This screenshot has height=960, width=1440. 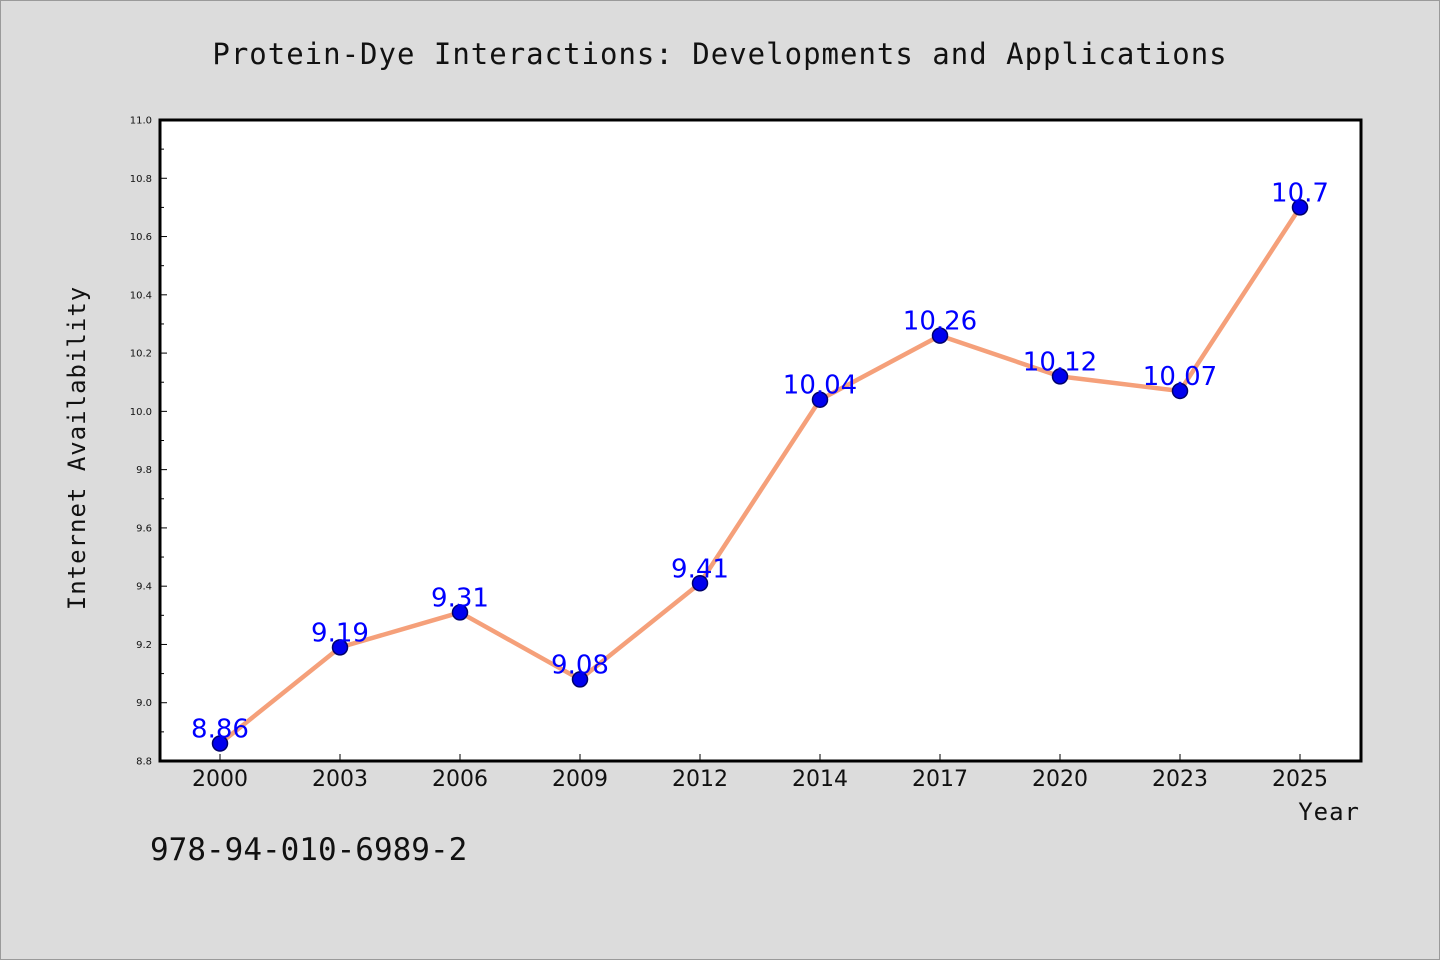 I want to click on data-label: 10.7, so click(x=1300, y=193).